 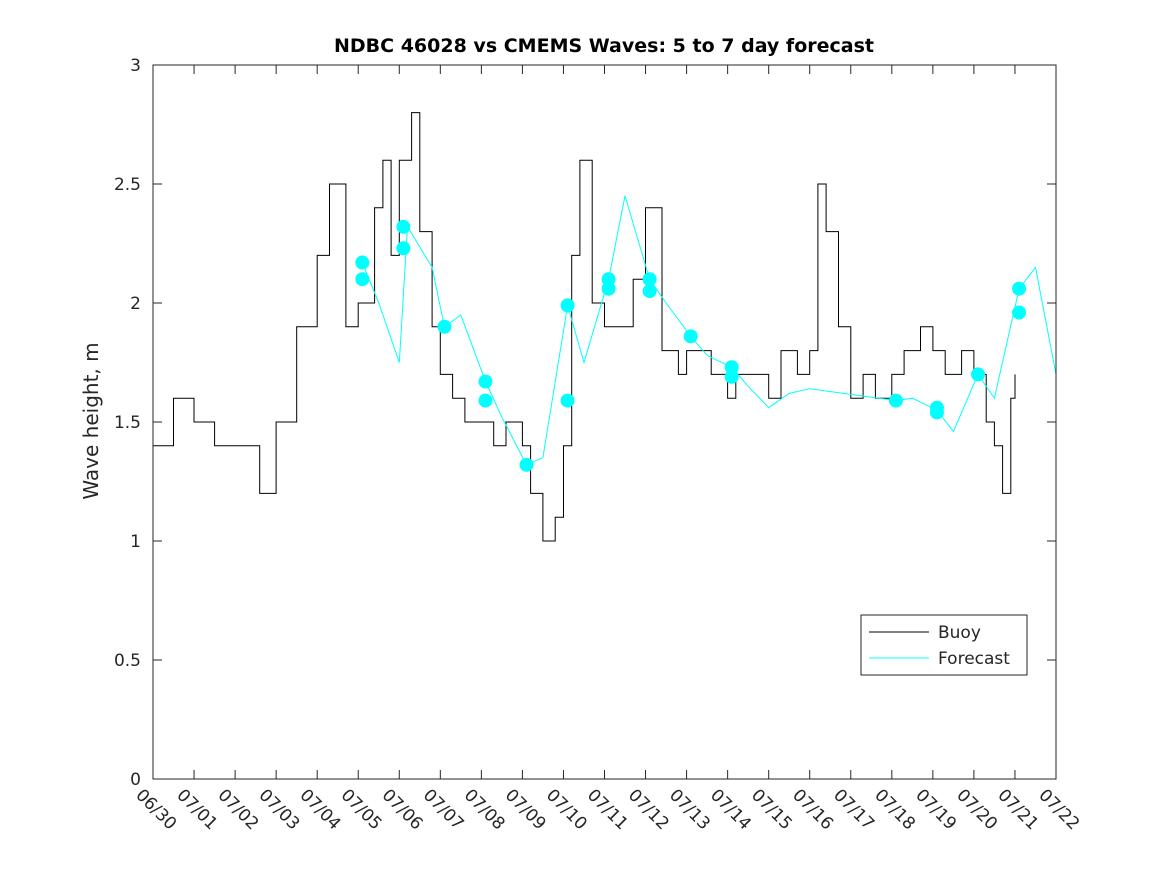 I want to click on y-tick-label: 1, so click(x=135, y=542).